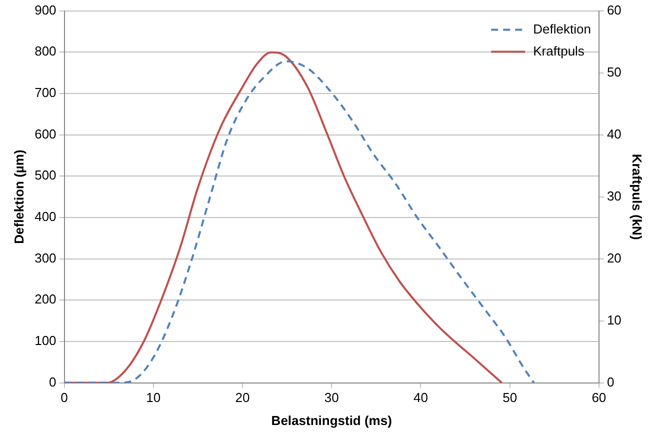 This screenshot has width=656, height=439. I want to click on legend-label: Kraftpuls, so click(559, 50).